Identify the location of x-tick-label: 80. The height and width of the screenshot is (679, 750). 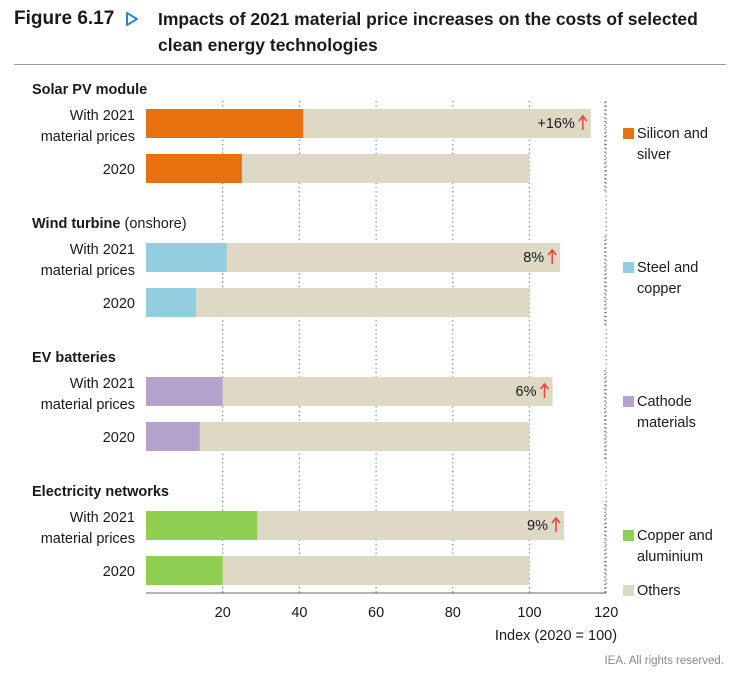
(453, 613).